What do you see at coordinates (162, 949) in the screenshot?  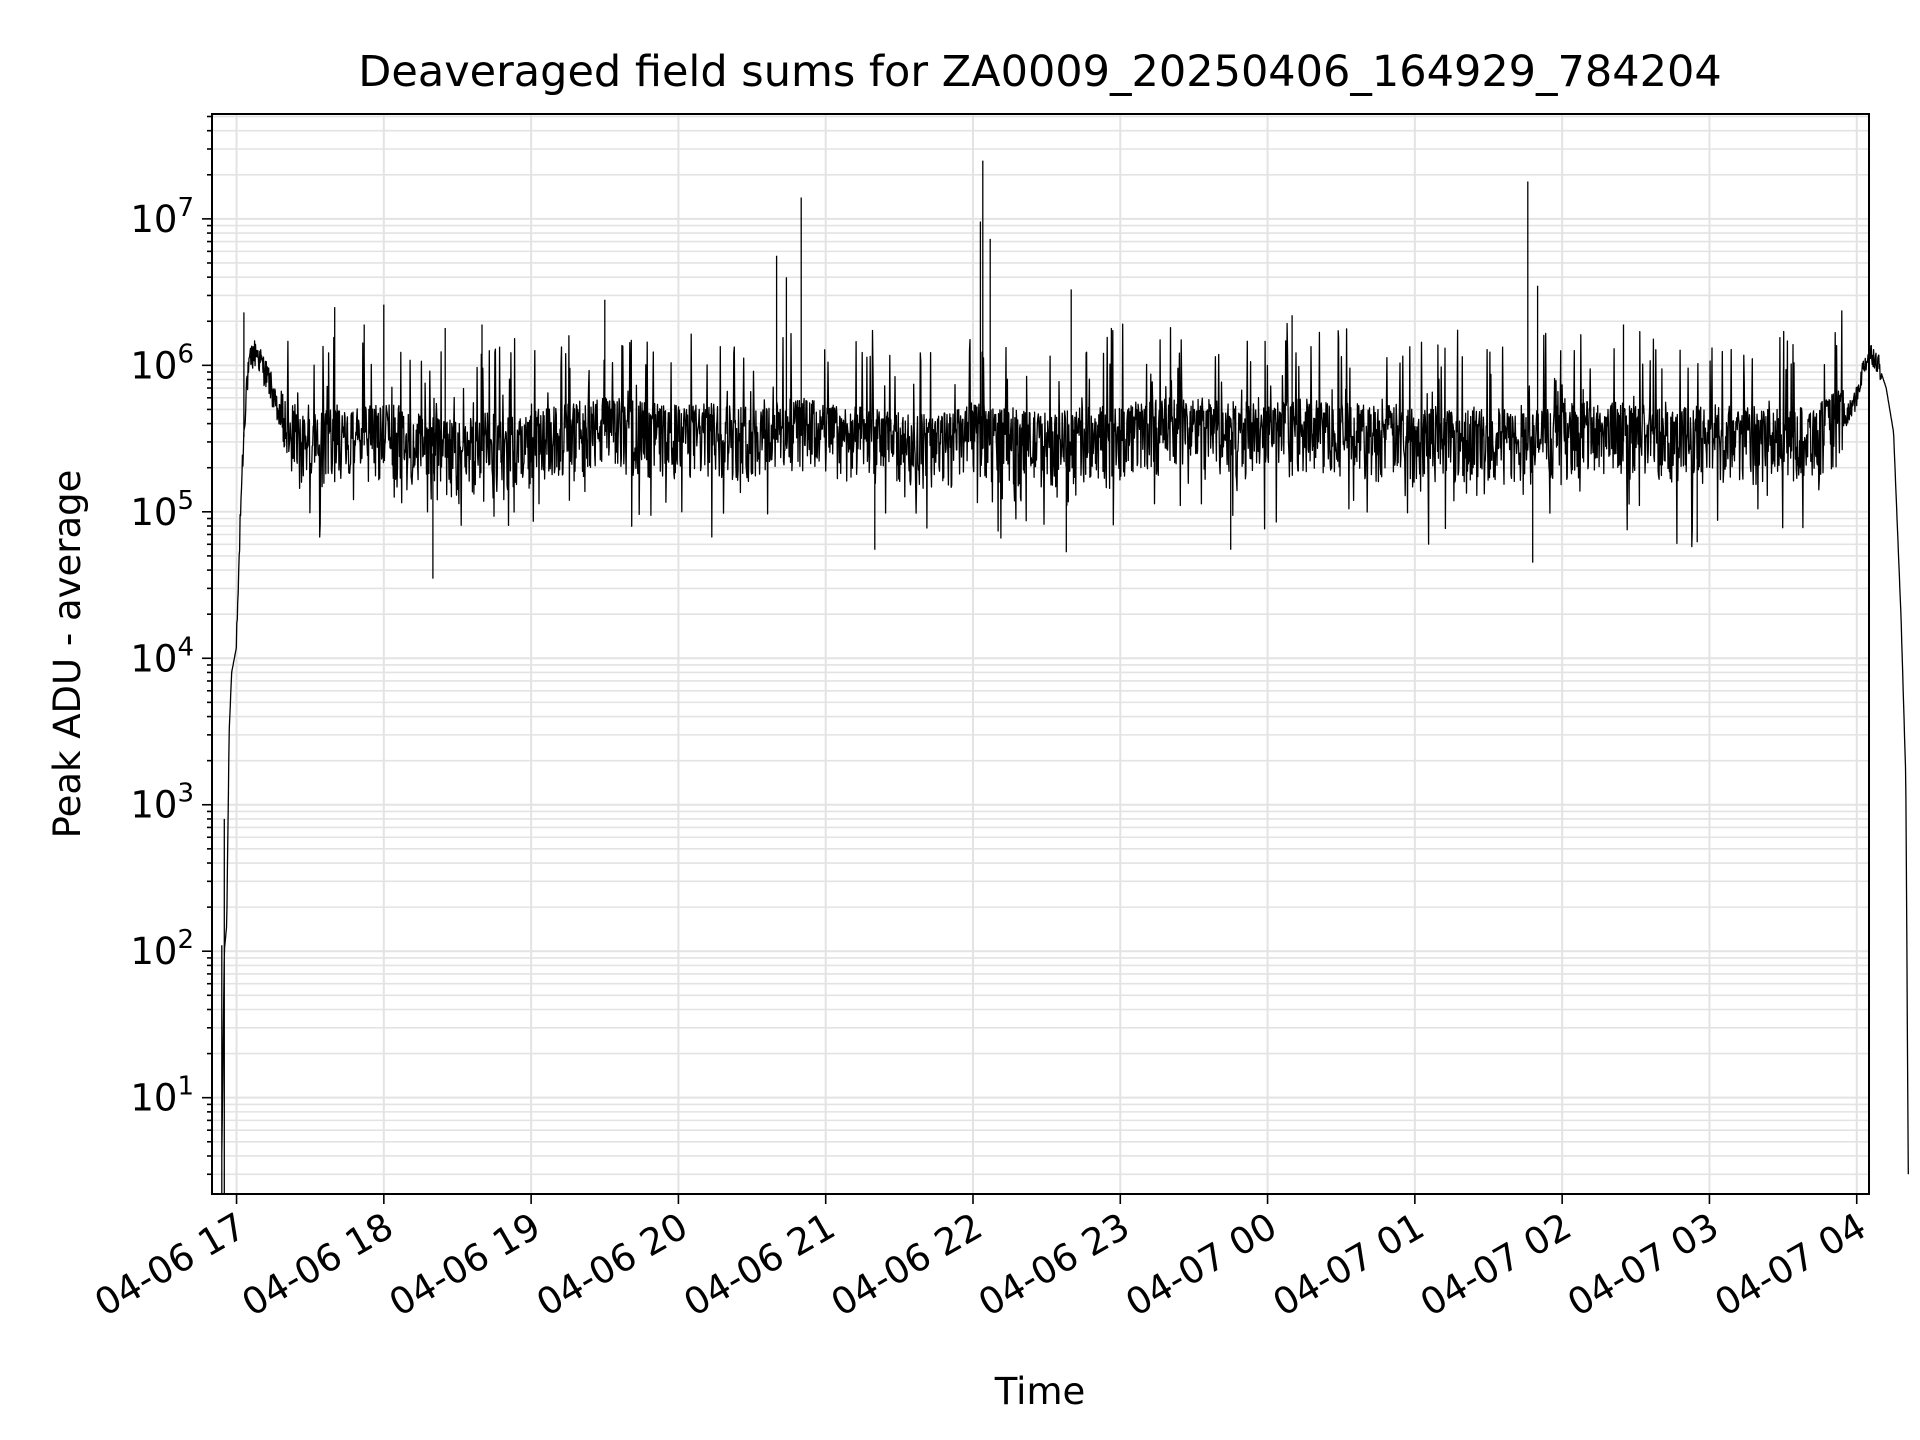 I see `y-tick-label: 102` at bounding box center [162, 949].